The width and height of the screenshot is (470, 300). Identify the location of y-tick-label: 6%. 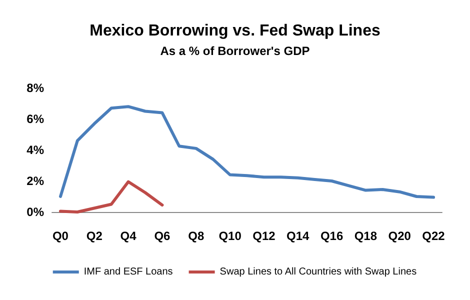
(35, 119).